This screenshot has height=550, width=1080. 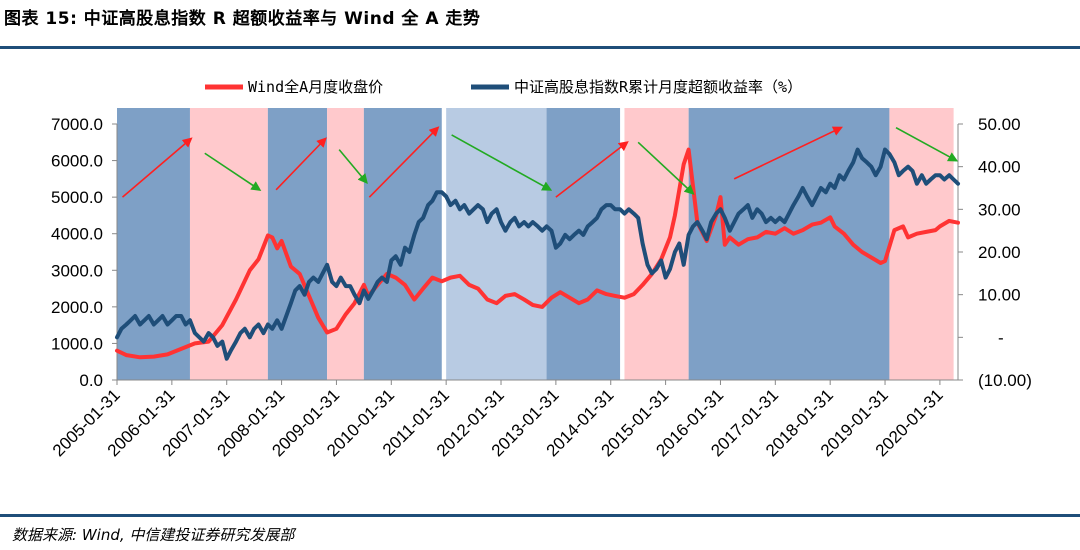 What do you see at coordinates (77, 234) in the screenshot?
I see `left-tick-label: 4000.0` at bounding box center [77, 234].